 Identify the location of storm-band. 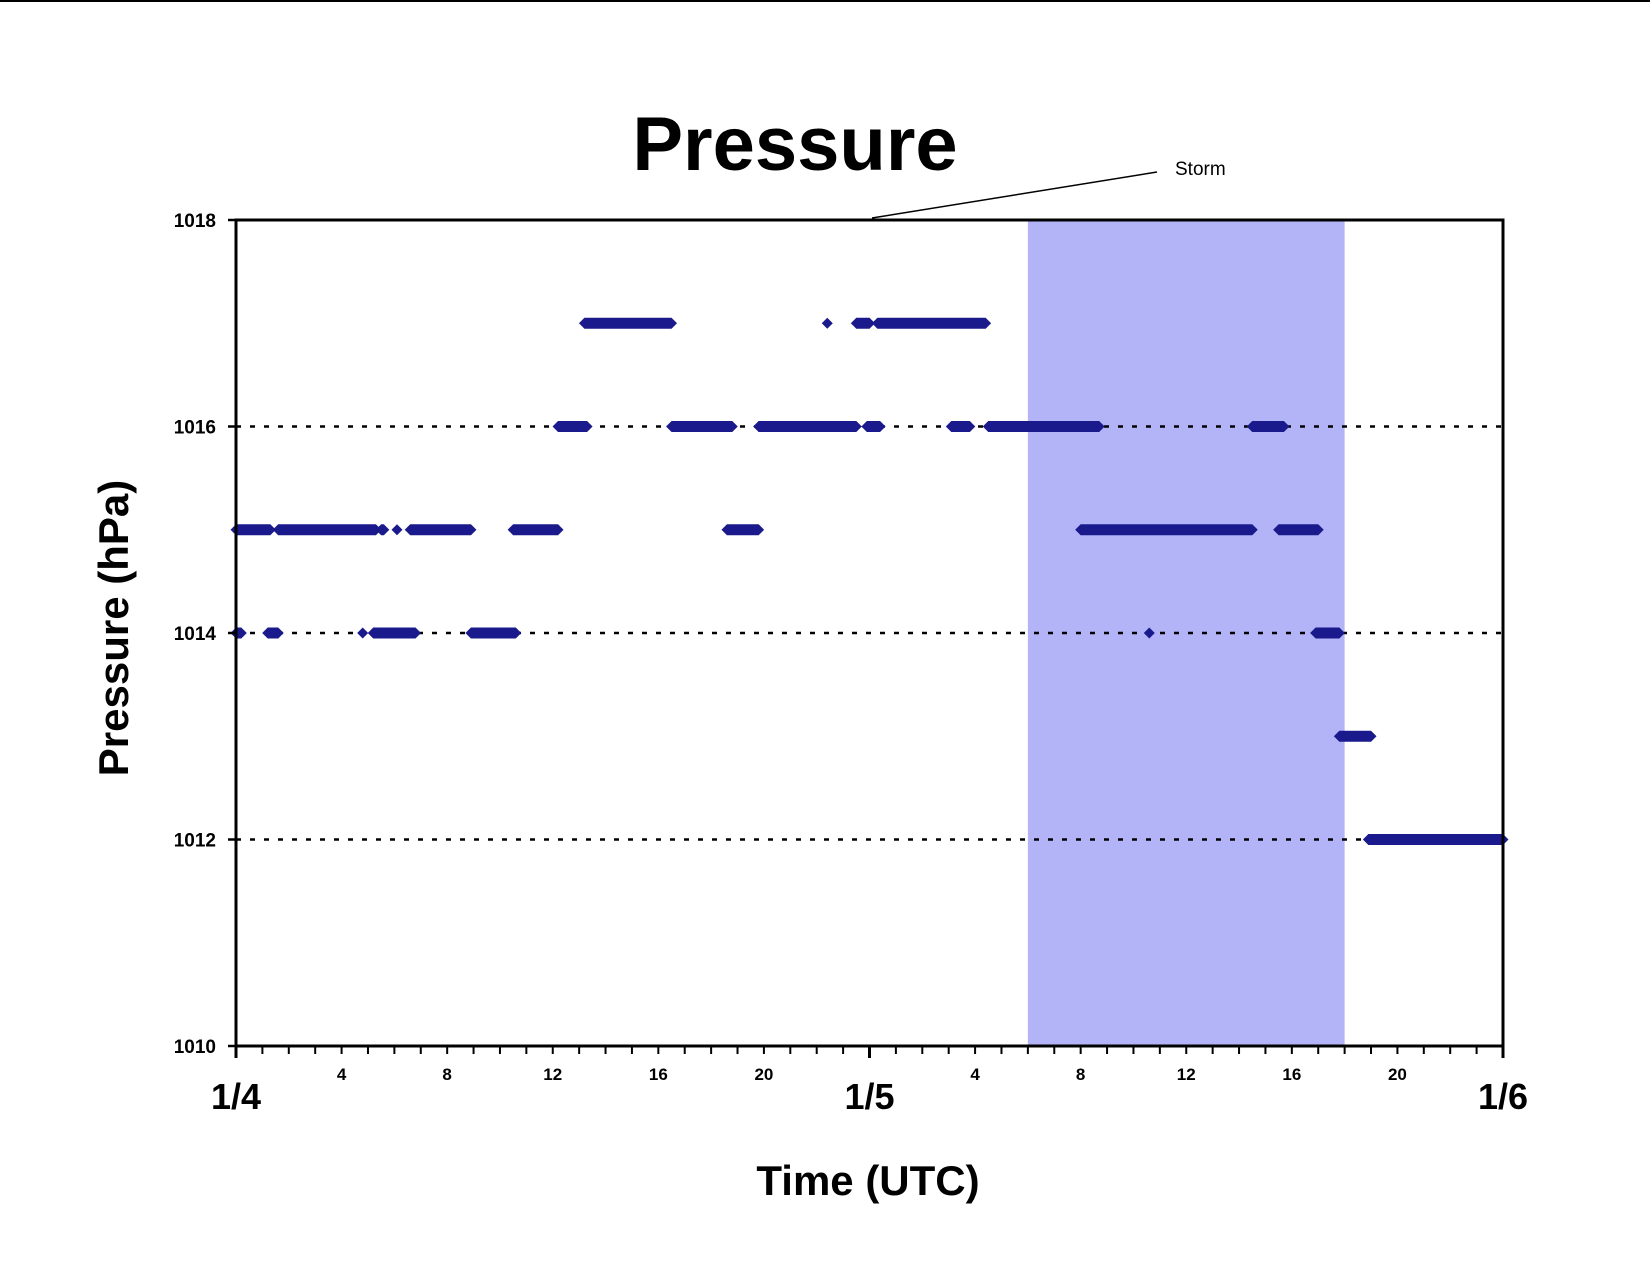
(1186, 633).